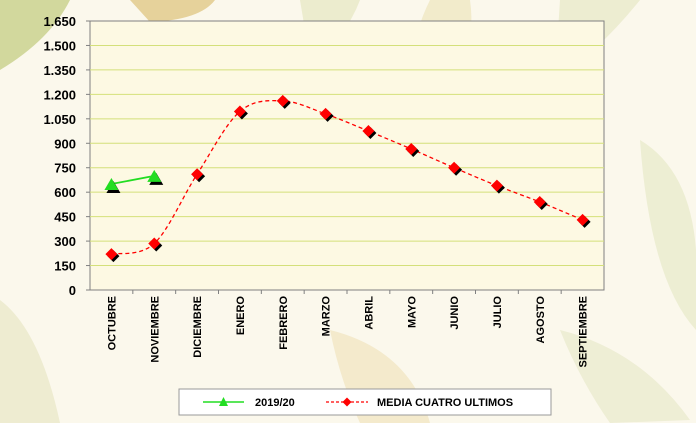  What do you see at coordinates (59, 70) in the screenshot?
I see `y-tick-label: 1.350` at bounding box center [59, 70].